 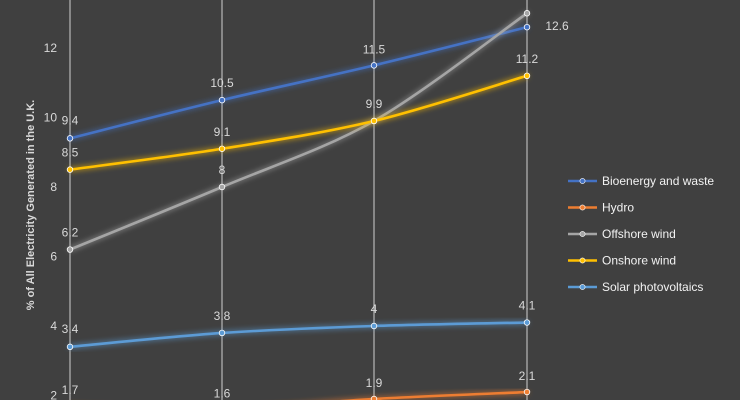 What do you see at coordinates (374, 104) in the screenshot?
I see `data-label-onshore-wind-3: 9.9` at bounding box center [374, 104].